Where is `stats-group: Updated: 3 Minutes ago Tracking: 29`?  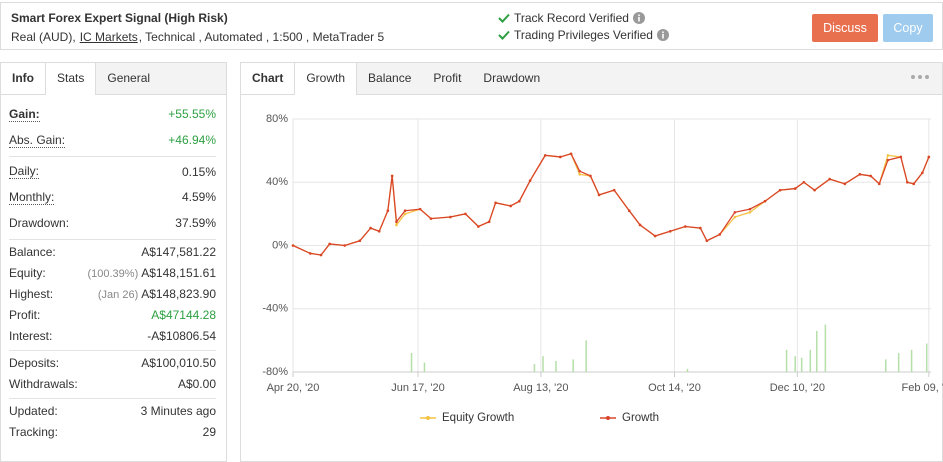 stats-group: Updated: 3 Minutes ago Tracking: 29 is located at coordinates (112, 422).